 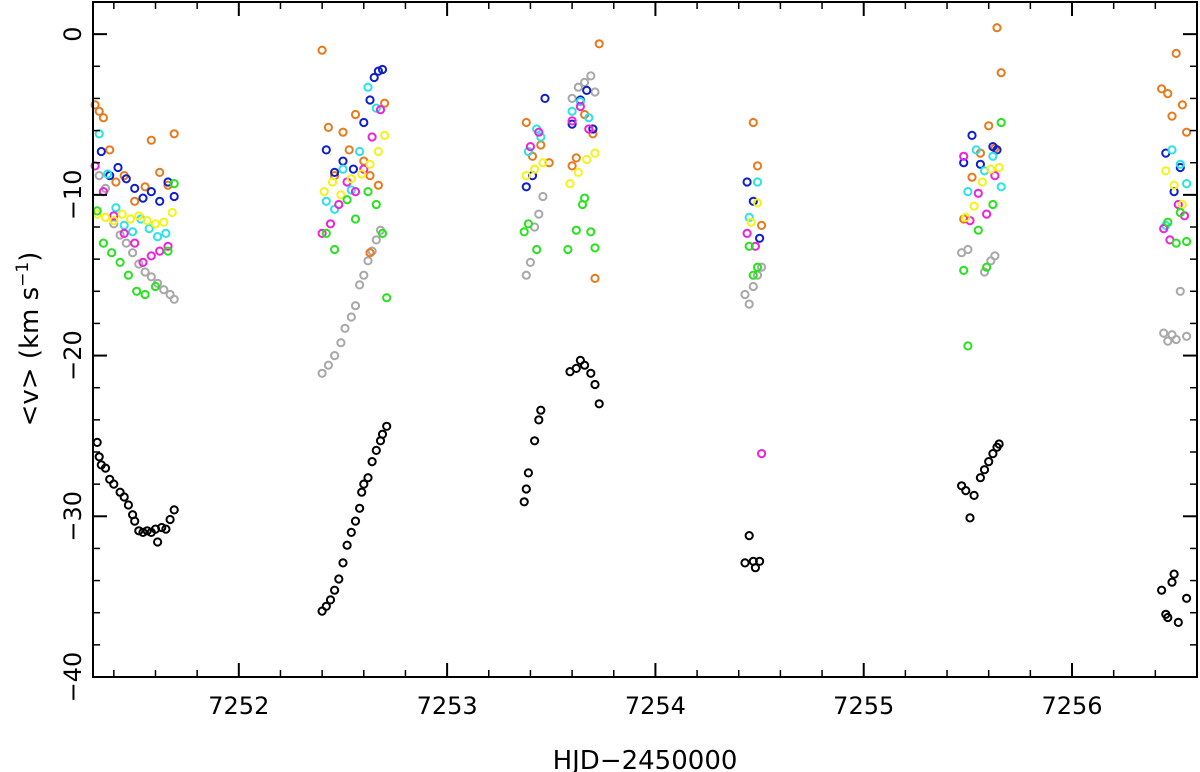 What do you see at coordinates (73, 34) in the screenshot?
I see `y-tick-label: 0` at bounding box center [73, 34].